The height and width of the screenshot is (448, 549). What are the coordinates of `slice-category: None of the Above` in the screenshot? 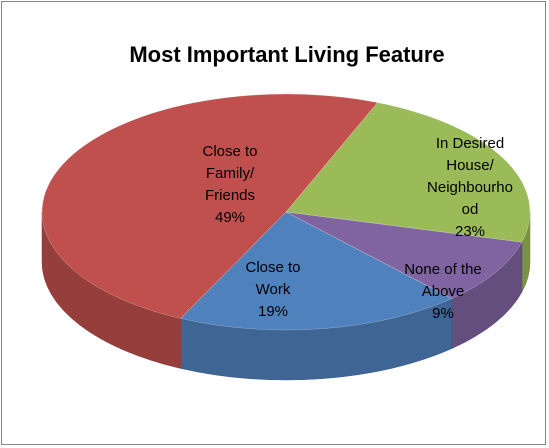 It's located at (443, 280).